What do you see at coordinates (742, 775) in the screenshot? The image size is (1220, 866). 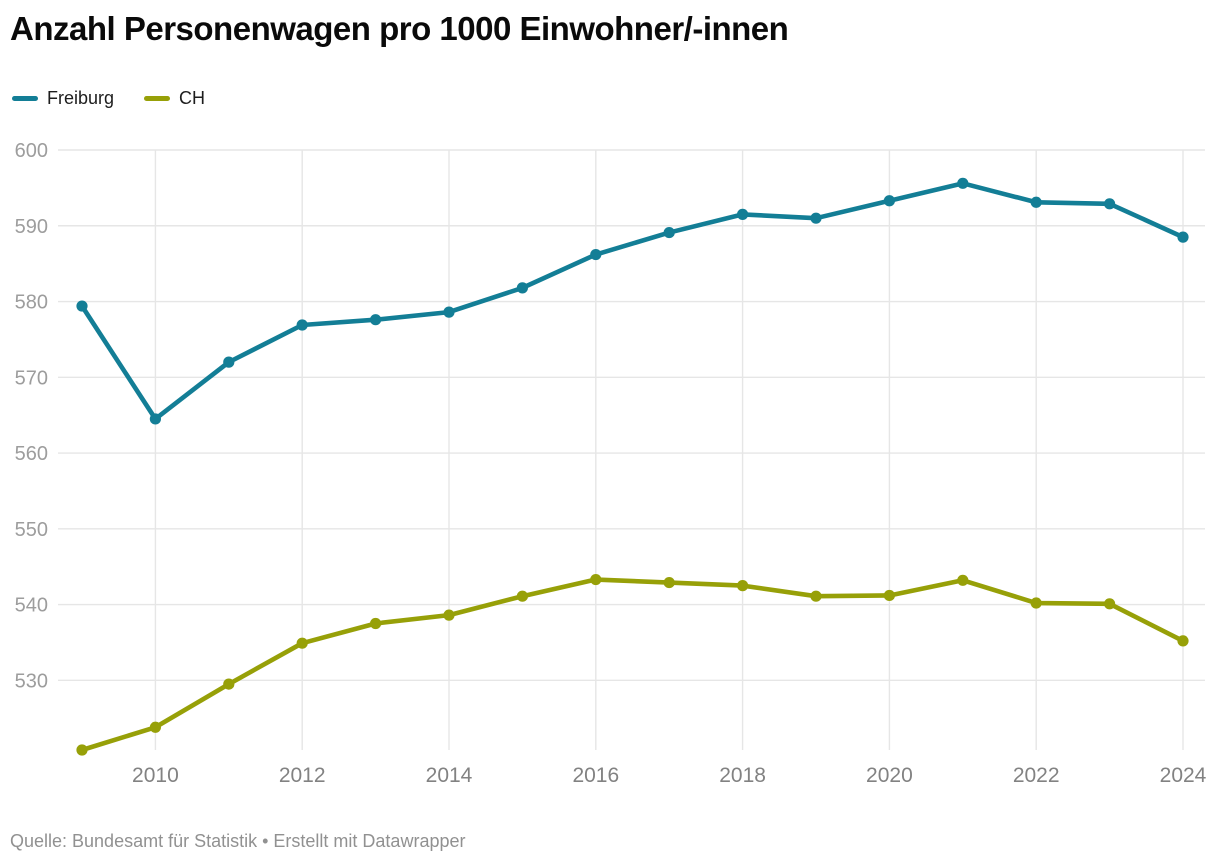 I see `x-axis-tick-label: 2018` at bounding box center [742, 775].